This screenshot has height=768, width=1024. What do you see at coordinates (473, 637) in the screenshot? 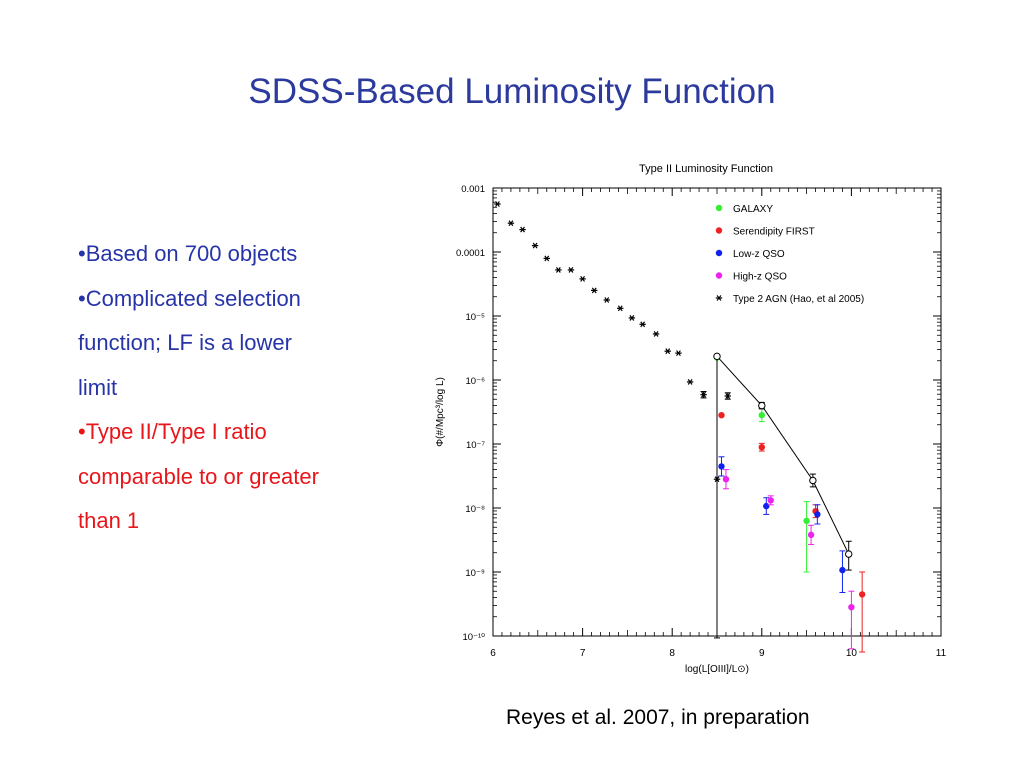
I see `y-tick-label: 10⁻¹⁰` at bounding box center [473, 637].